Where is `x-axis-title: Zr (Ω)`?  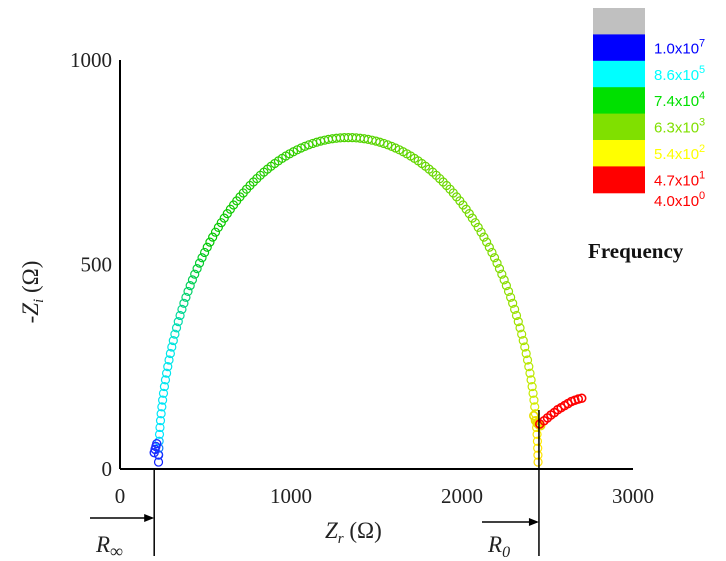
x-axis-title: Zr (Ω) is located at coordinates (353, 532).